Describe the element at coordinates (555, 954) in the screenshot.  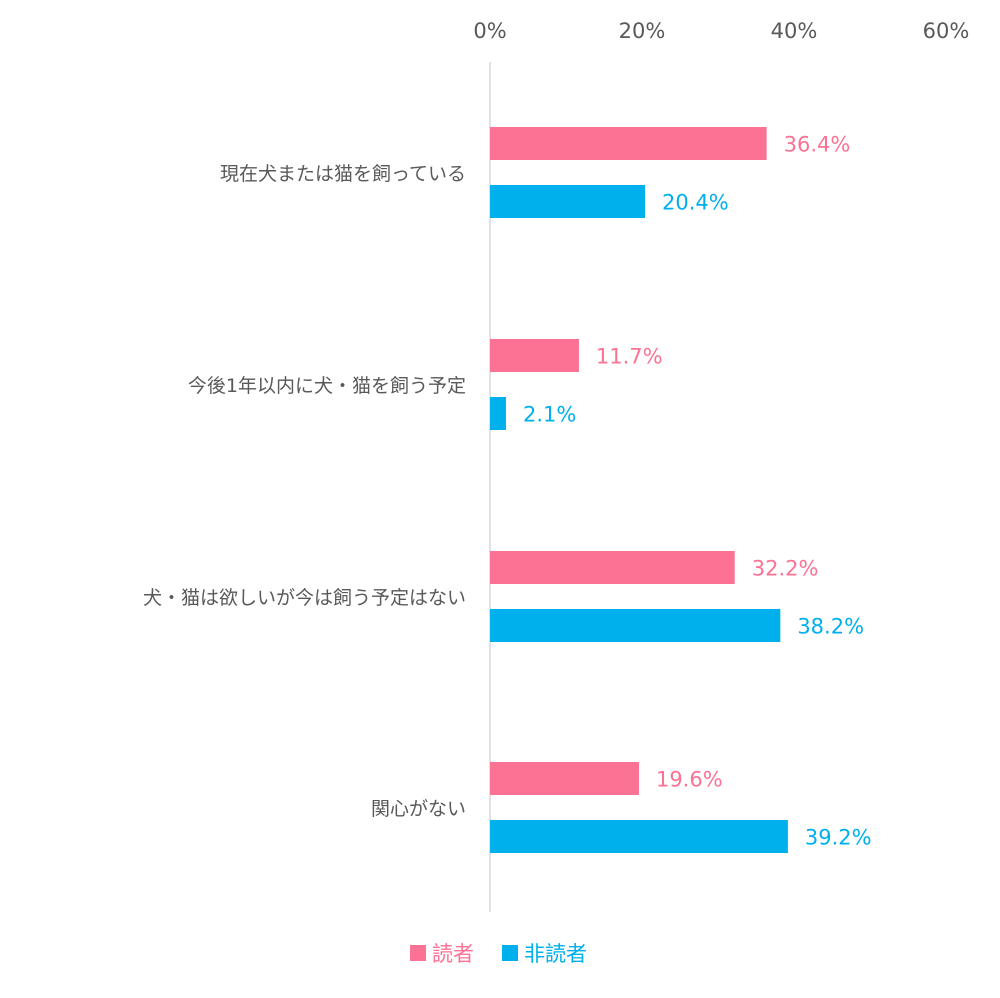
I see `legend-label: 非読者` at that location.